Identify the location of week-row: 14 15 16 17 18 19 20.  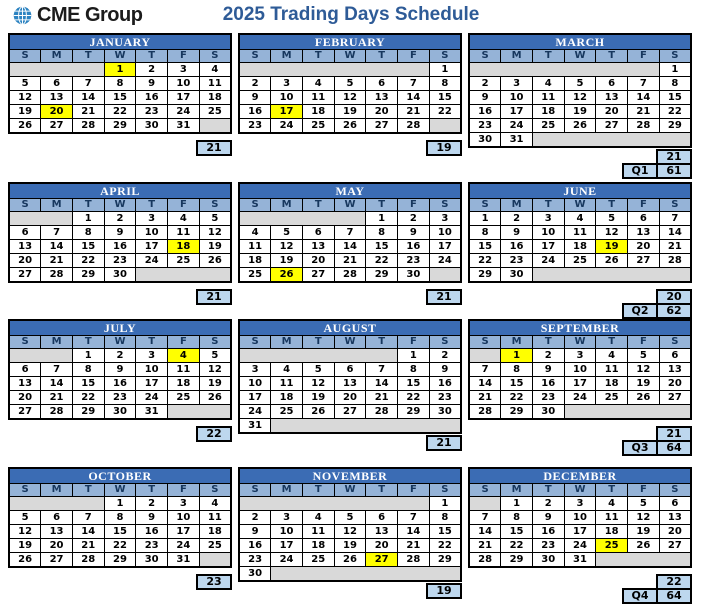
(580, 383).